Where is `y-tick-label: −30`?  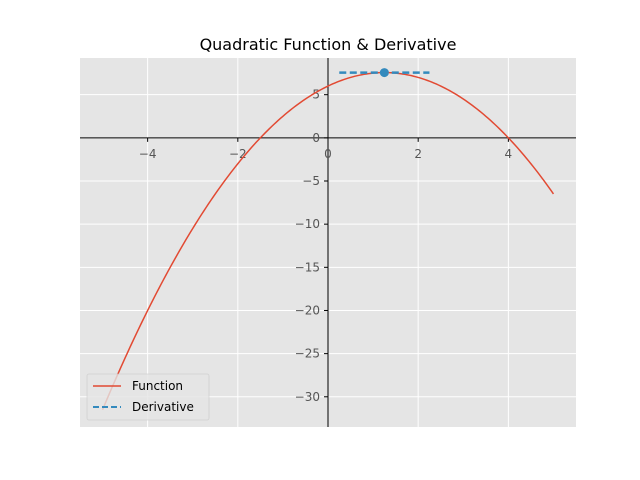
y-tick-label: −30 is located at coordinates (307, 397).